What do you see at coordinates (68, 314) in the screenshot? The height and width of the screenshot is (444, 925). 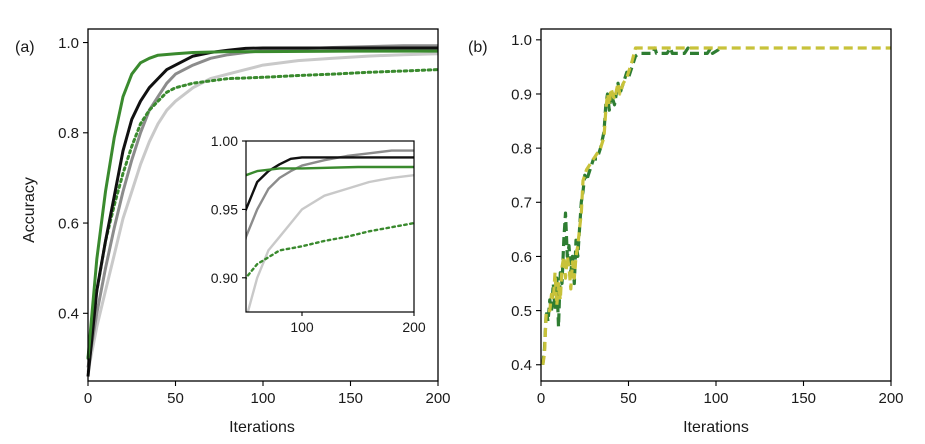 I see `panel-a-y-tick-label: 0.4` at bounding box center [68, 314].